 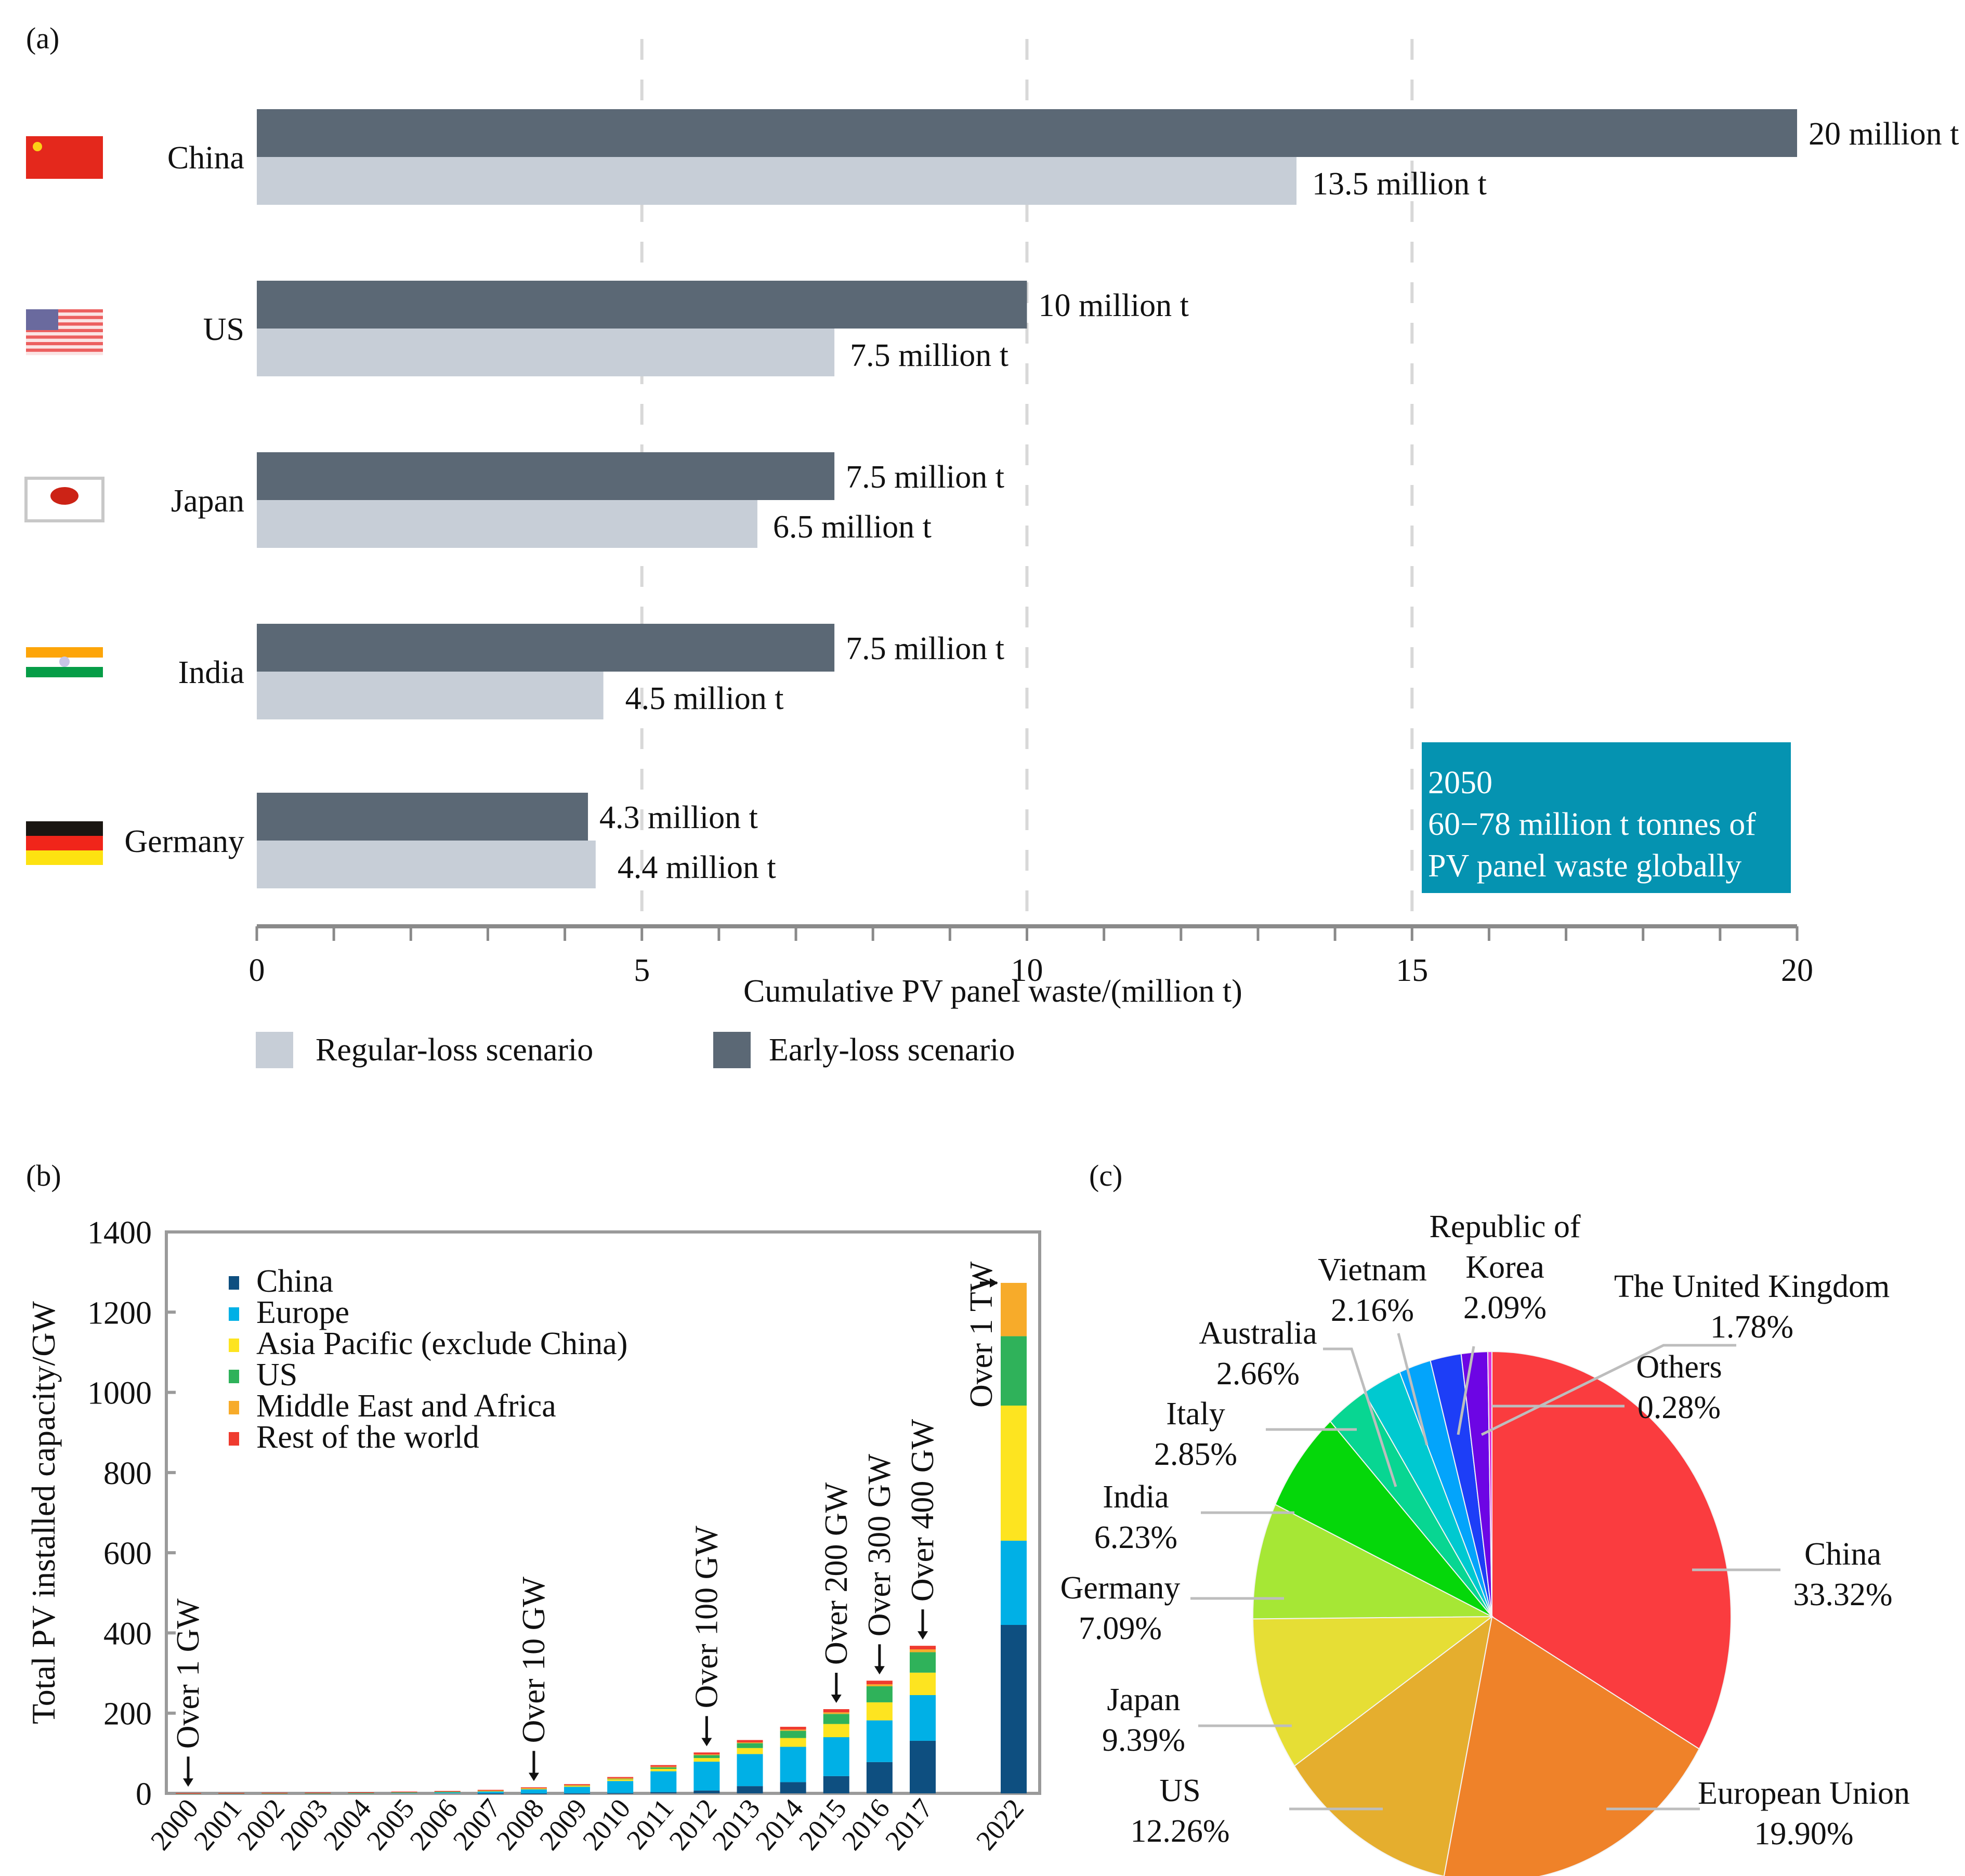 I want to click on bar-segment-2011-china, so click(x=663, y=1792).